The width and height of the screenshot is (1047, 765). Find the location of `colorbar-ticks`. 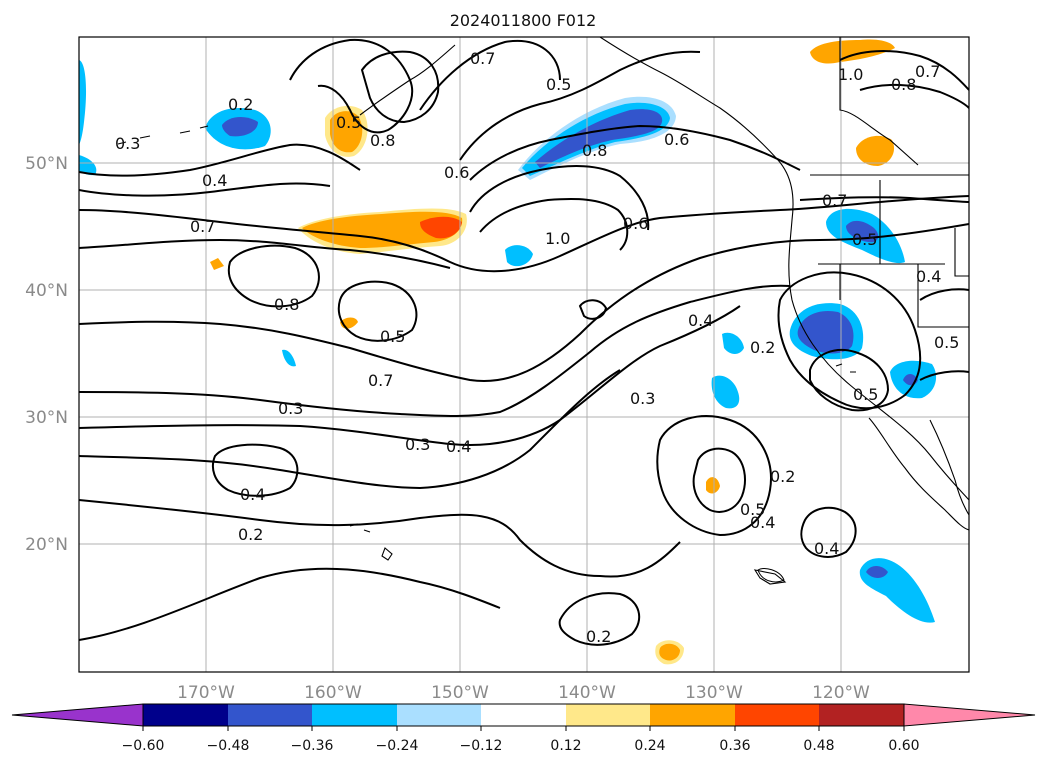

colorbar-ticks is located at coordinates (523, 728).